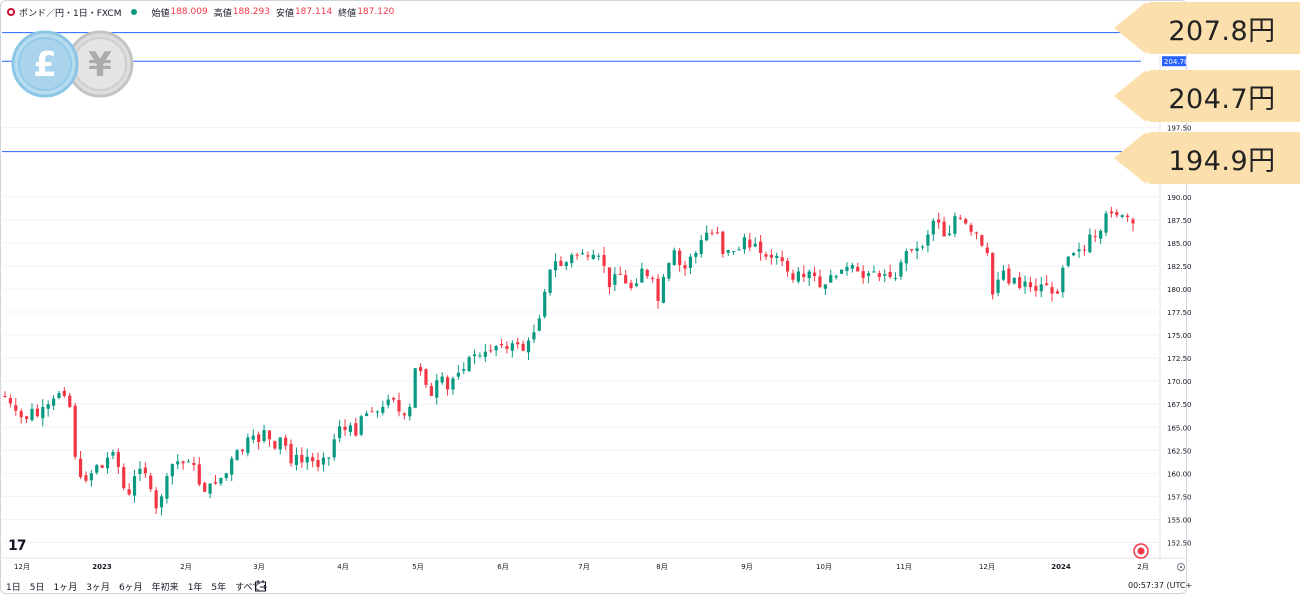 The width and height of the screenshot is (1300, 596). Describe the element at coordinates (1179, 520) in the screenshot. I see `y-tick-label: 155.00` at that location.